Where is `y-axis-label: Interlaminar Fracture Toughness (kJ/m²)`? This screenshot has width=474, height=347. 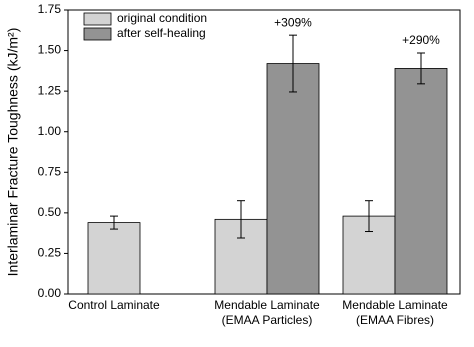
y-axis-label: Interlaminar Fracture Toughness (kJ/m²) is located at coordinates (13, 152).